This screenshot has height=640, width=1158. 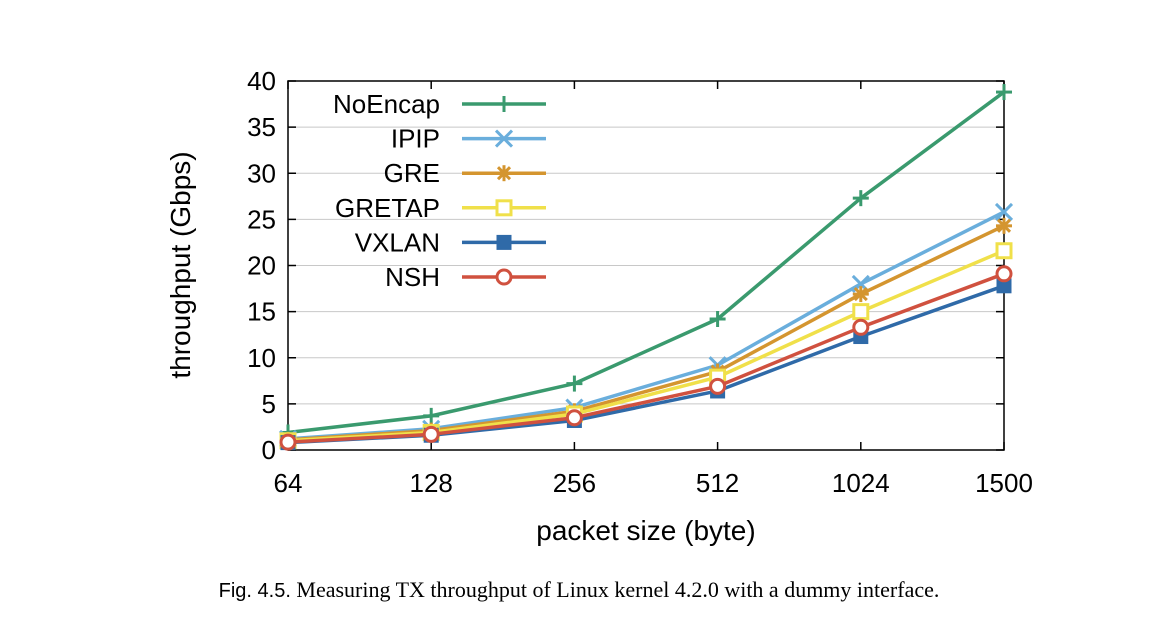 I want to click on legend-label: IPIP, so click(x=415, y=139).